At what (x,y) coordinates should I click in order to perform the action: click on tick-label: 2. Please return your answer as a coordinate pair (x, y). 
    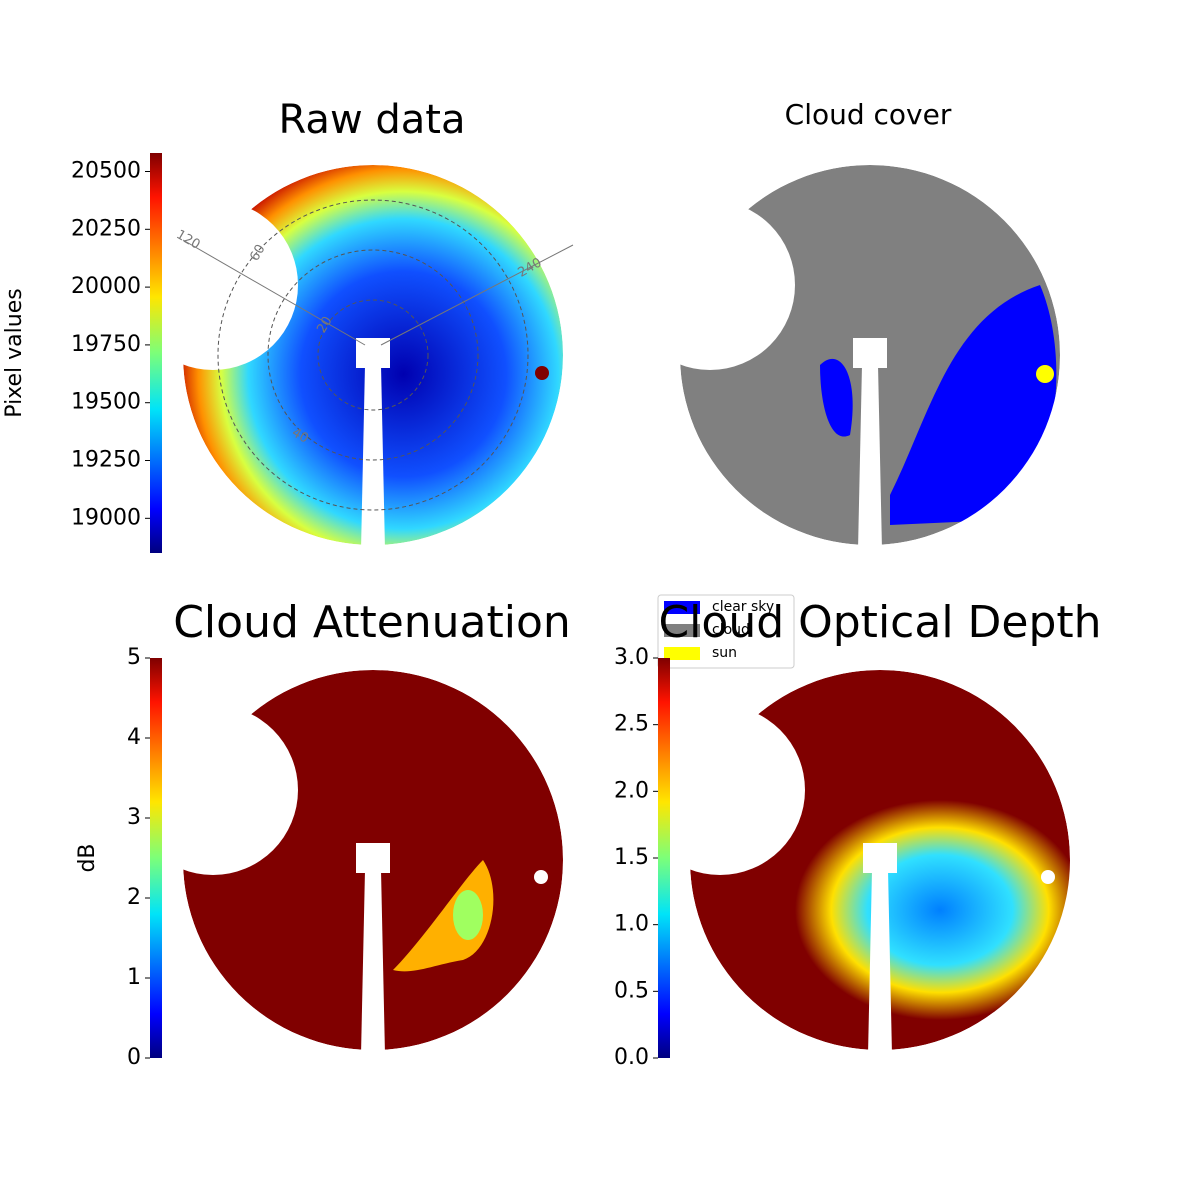
    Looking at the image, I should click on (134, 897).